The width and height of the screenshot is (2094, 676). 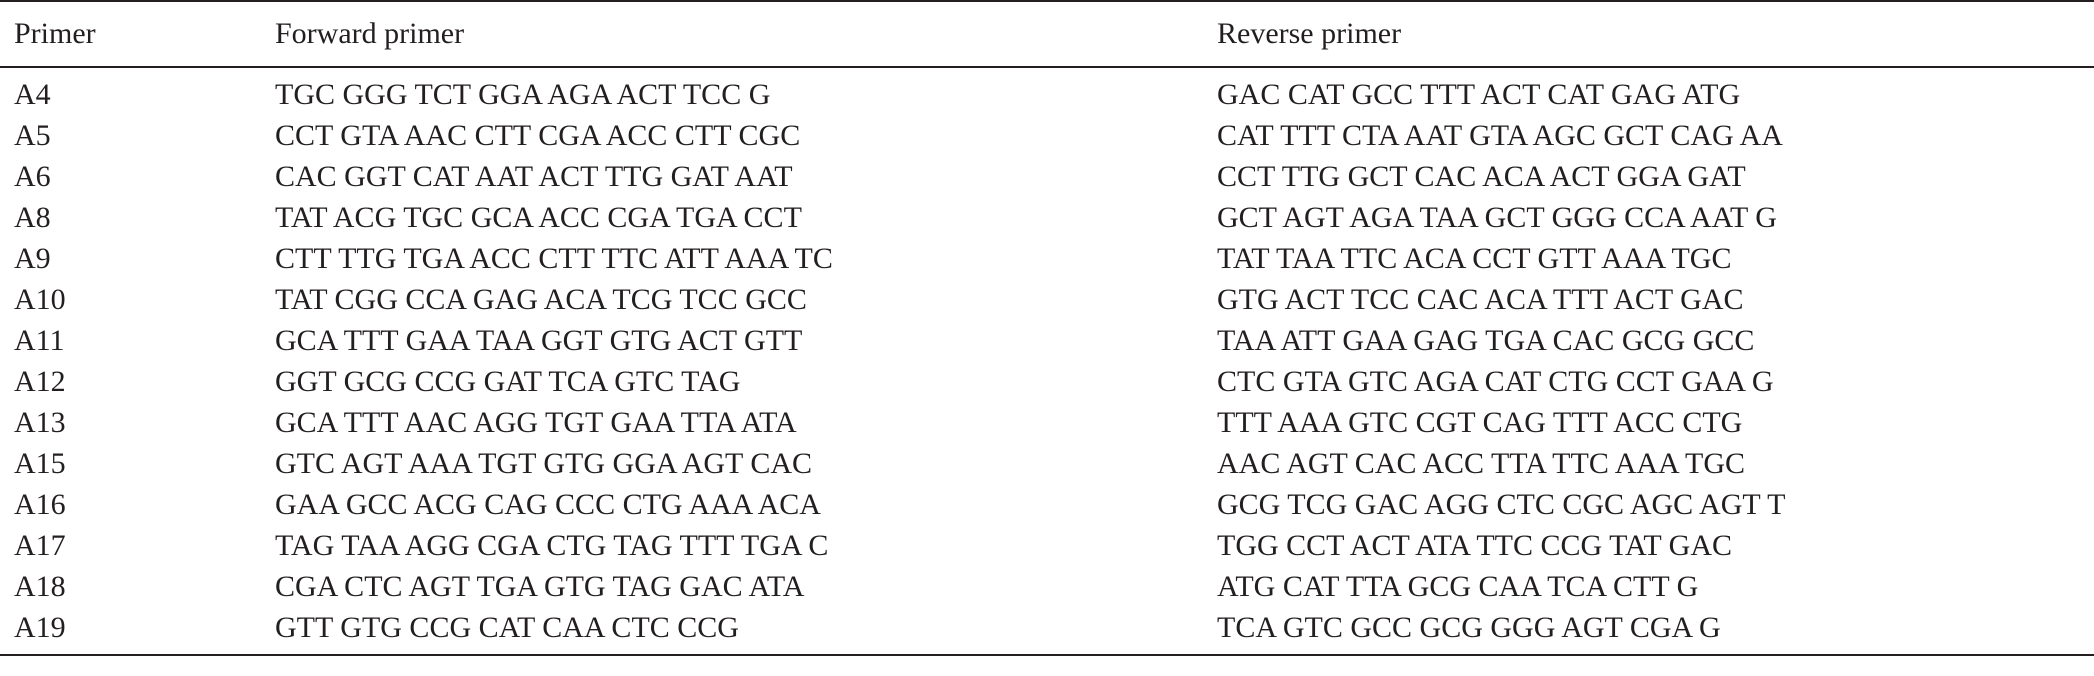 What do you see at coordinates (40, 299) in the screenshot?
I see `primer-name-cell: A10` at bounding box center [40, 299].